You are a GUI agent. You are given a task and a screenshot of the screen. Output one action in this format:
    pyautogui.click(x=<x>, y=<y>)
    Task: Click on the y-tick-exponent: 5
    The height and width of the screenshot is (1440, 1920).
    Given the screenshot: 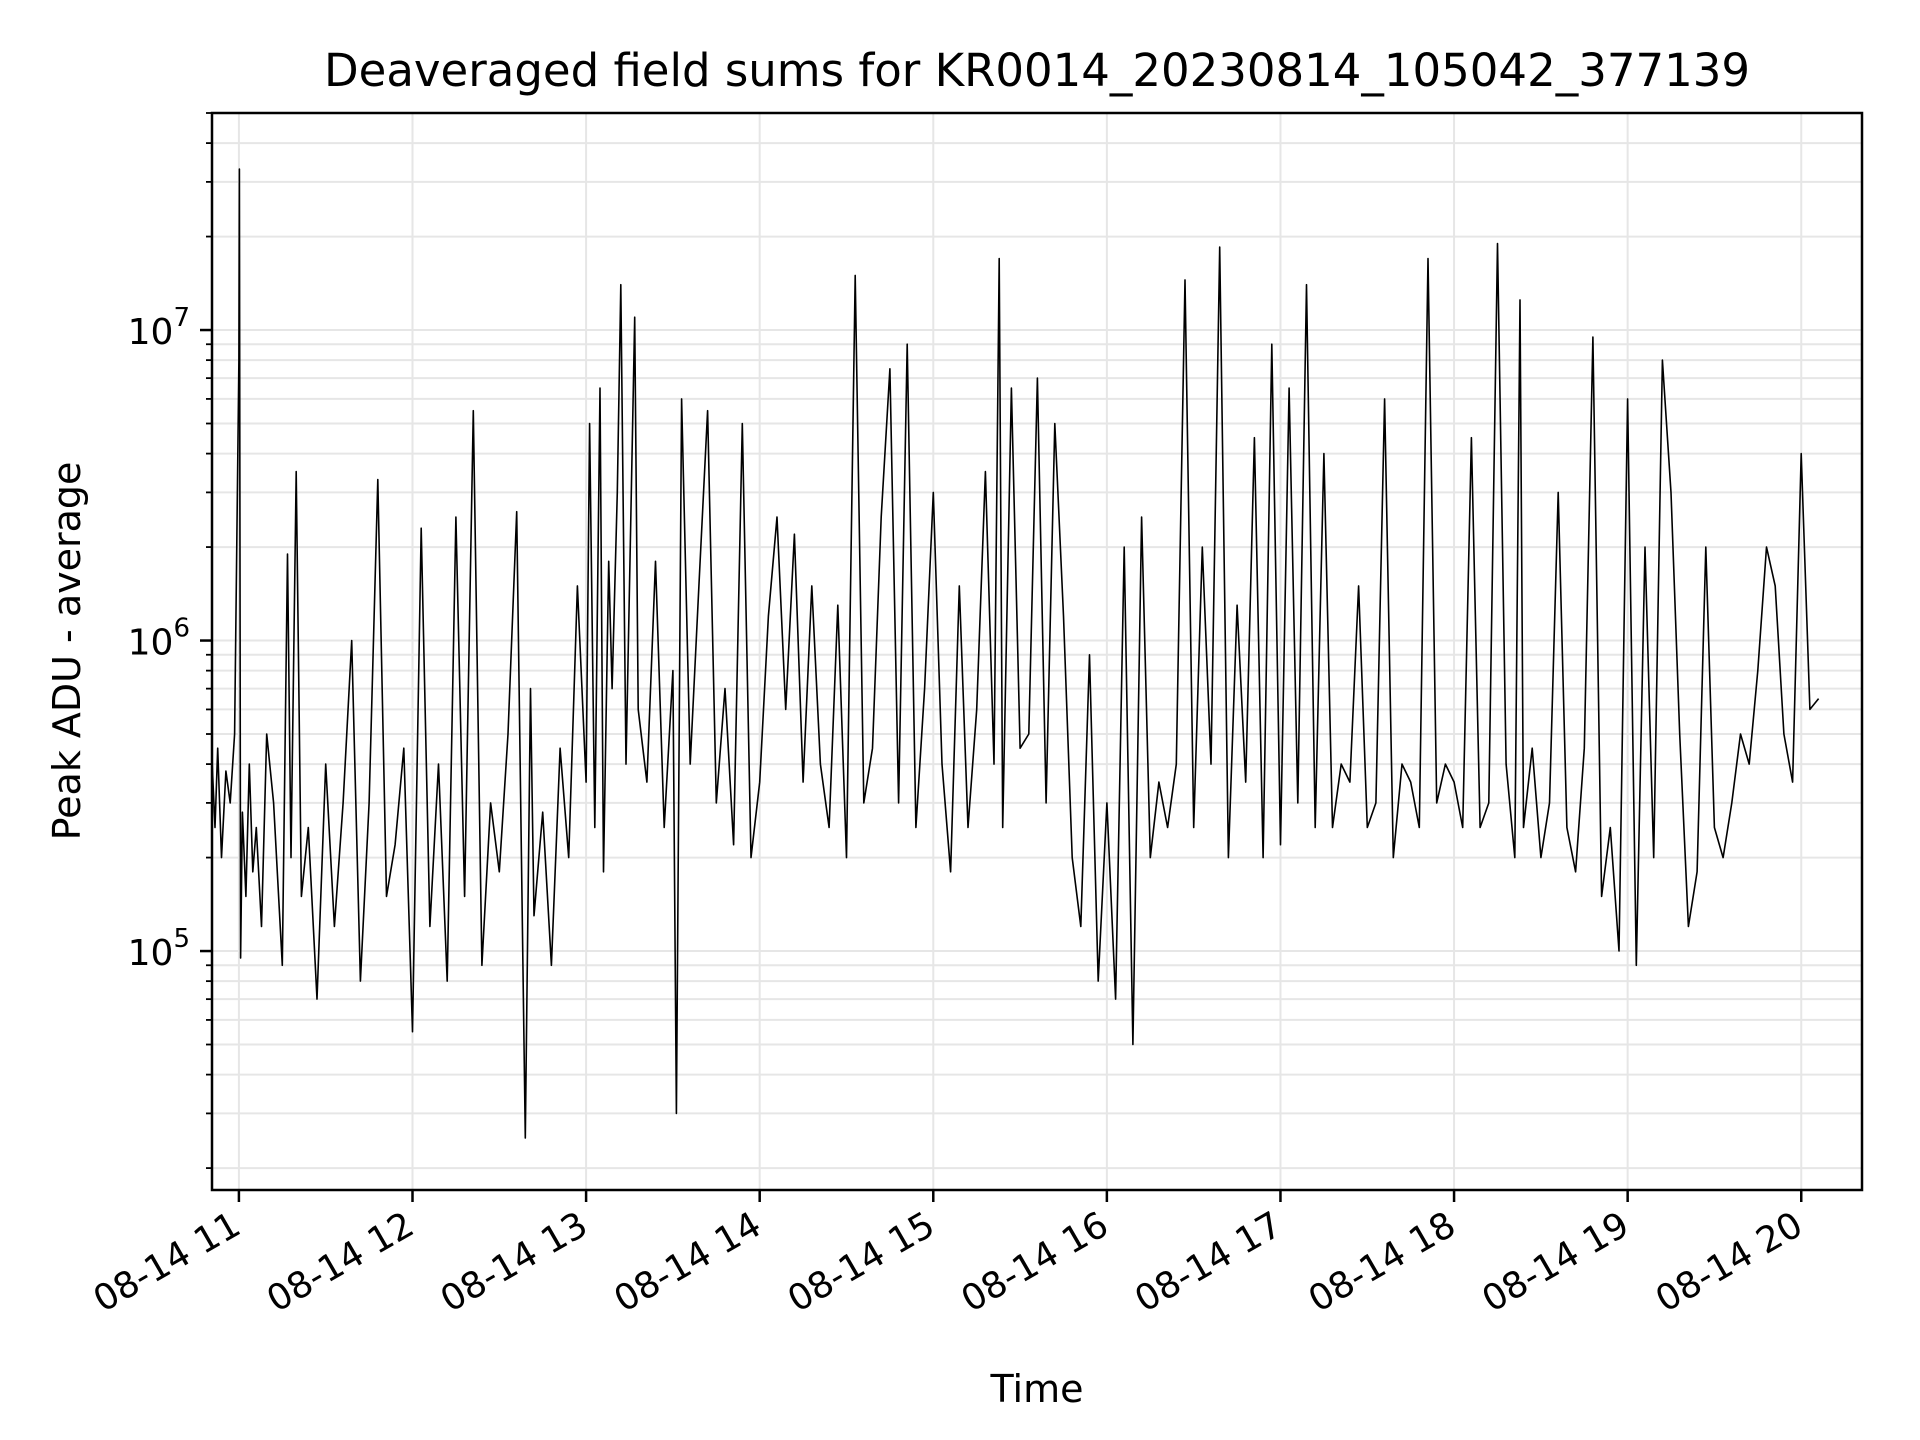 What is the action you would take?
    pyautogui.click(x=181, y=939)
    